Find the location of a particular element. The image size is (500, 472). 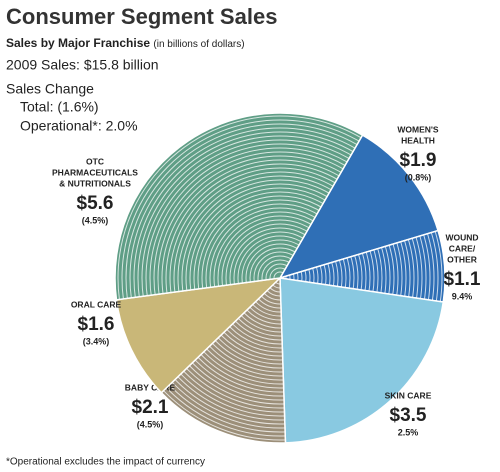

slice-label: CARE/ is located at coordinates (462, 248).